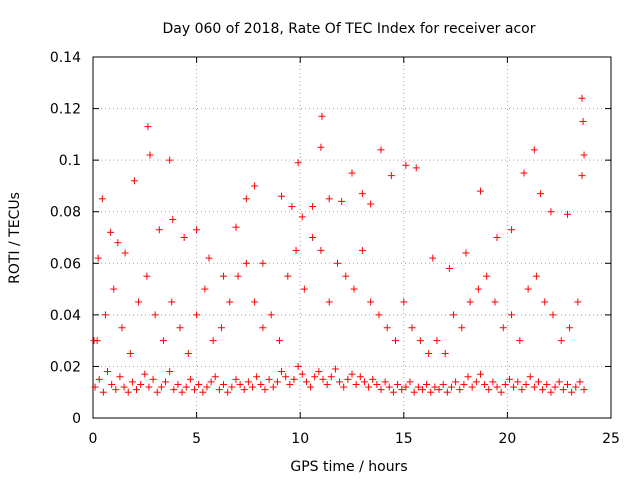 This screenshot has height=480, width=640. Describe the element at coordinates (196, 439) in the screenshot. I see `x-tick-label: 5` at that location.